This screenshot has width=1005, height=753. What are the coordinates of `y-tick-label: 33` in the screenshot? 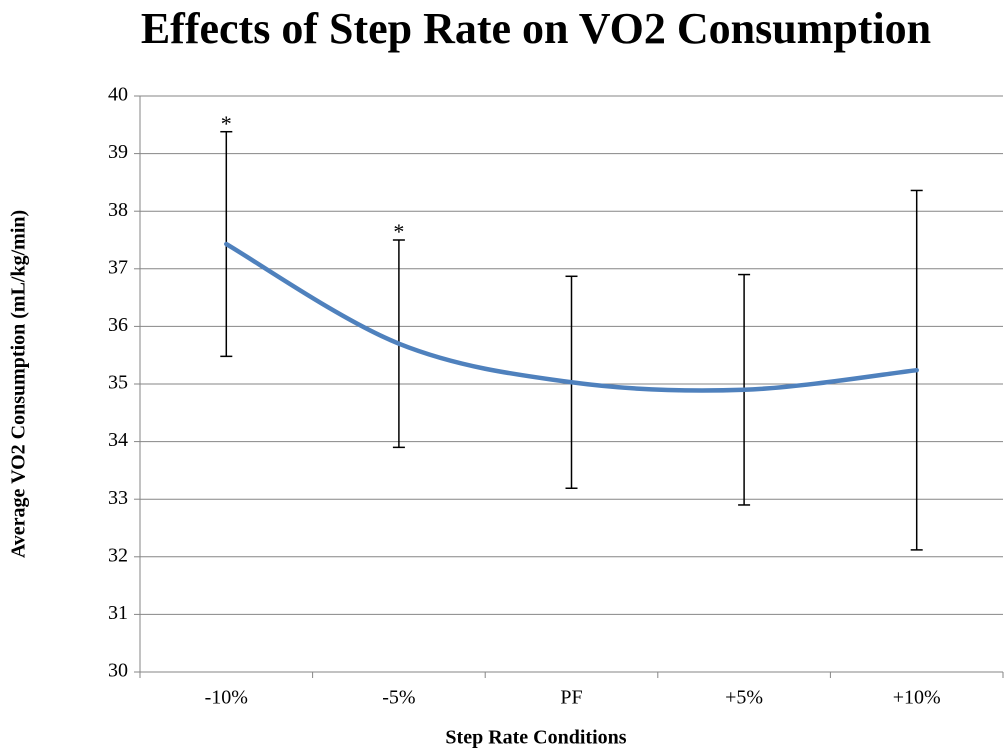 It's located at (118, 498).